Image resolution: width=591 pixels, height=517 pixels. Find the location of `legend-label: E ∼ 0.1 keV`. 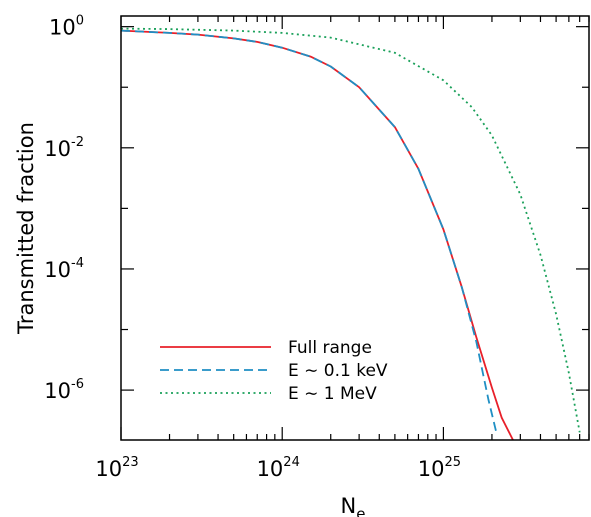

legend-label: E ∼ 0.1 keV is located at coordinates (338, 371).